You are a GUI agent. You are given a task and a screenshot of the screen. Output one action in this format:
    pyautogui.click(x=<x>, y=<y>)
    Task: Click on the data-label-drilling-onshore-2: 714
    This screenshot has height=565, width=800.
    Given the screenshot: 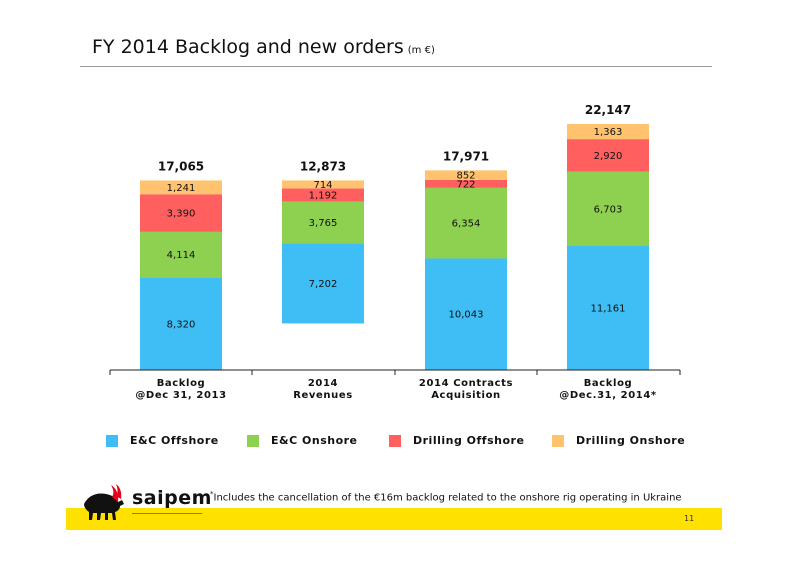 What is the action you would take?
    pyautogui.click(x=322, y=185)
    